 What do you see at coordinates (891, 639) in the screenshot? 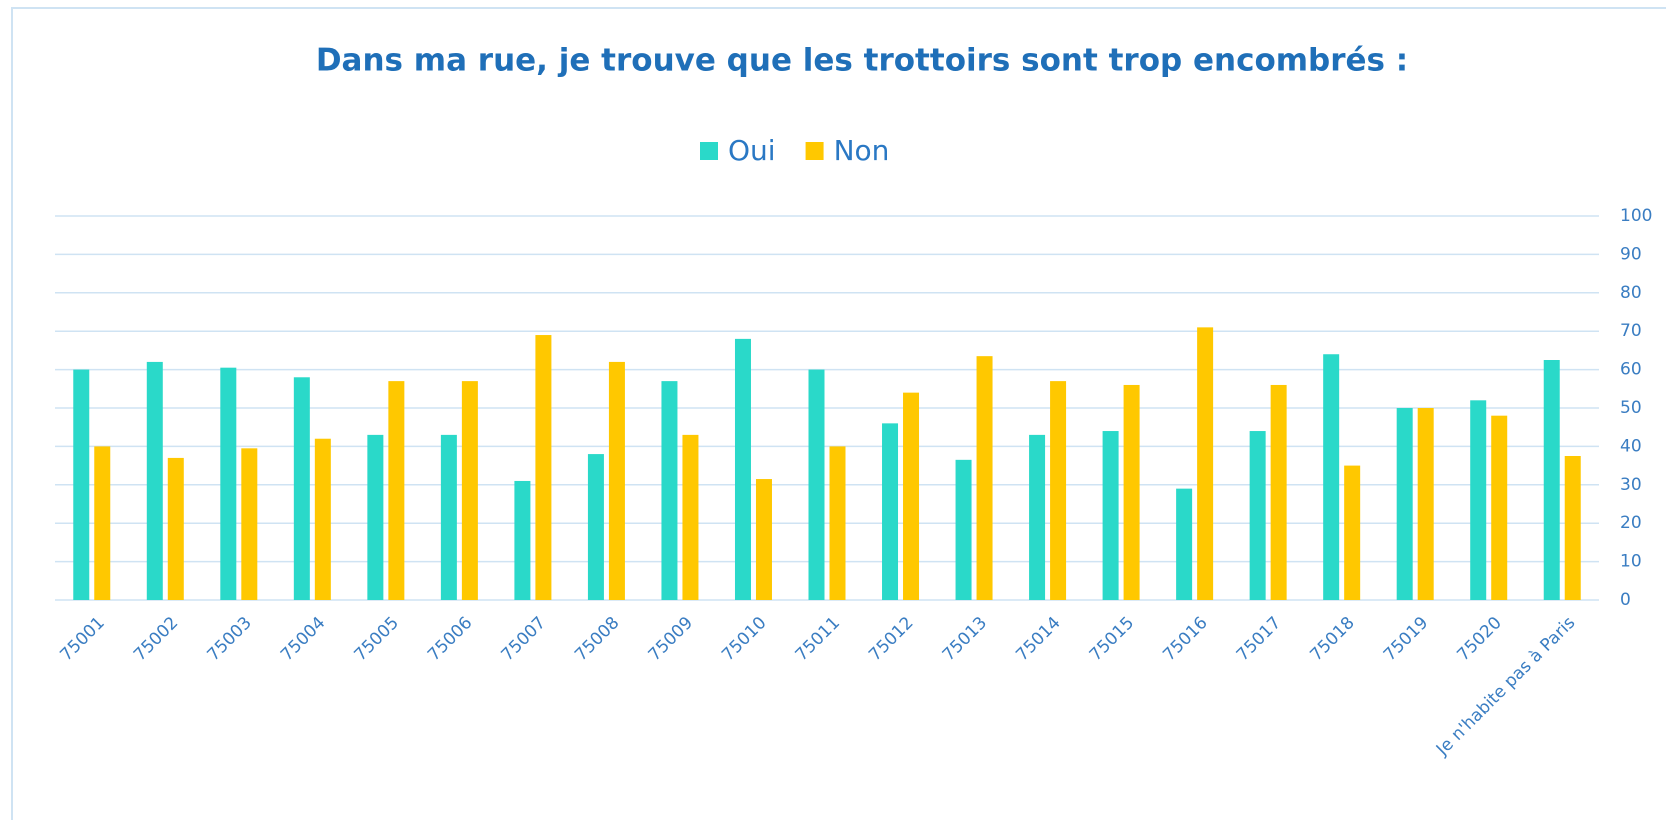
I see `x-tick-label: 75012` at bounding box center [891, 639].